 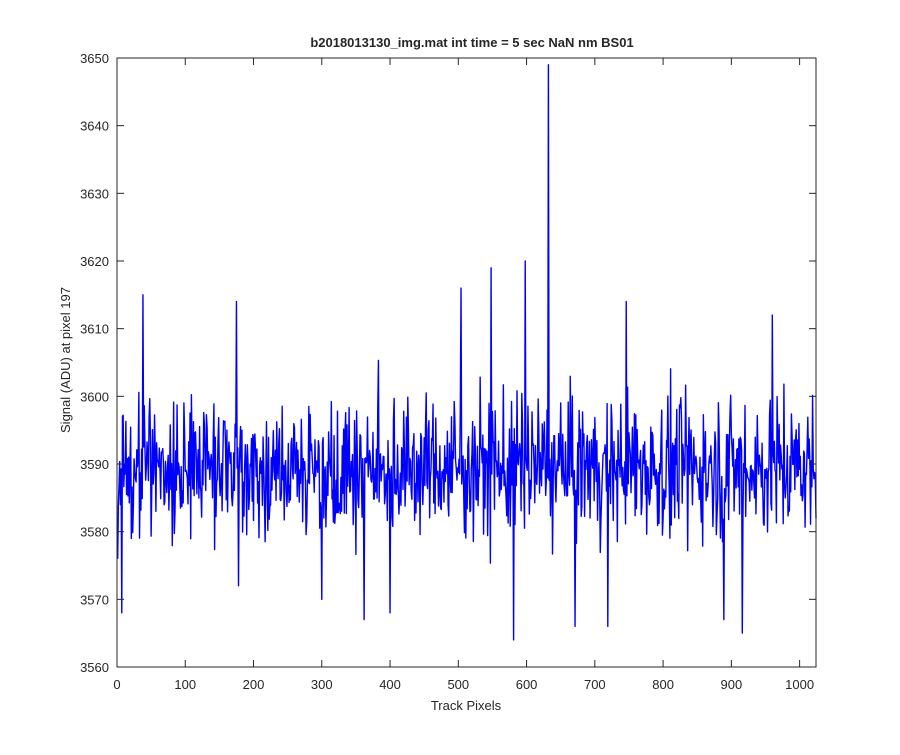 I want to click on x-tick-label: 1000, so click(x=799, y=684).